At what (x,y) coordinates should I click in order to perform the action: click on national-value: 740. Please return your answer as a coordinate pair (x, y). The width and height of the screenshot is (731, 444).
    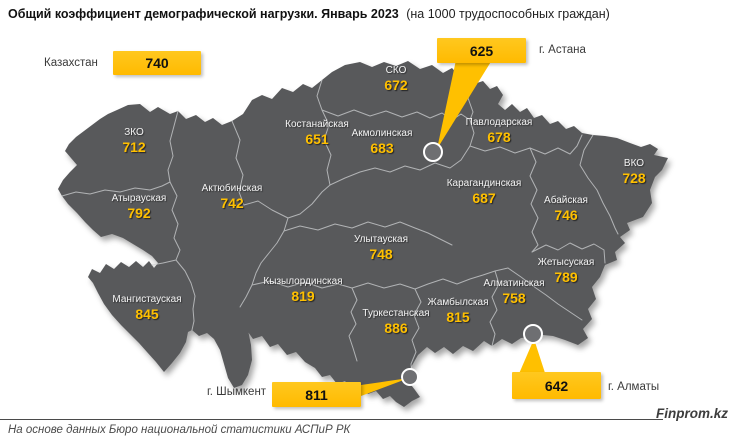
    Looking at the image, I should click on (157, 63).